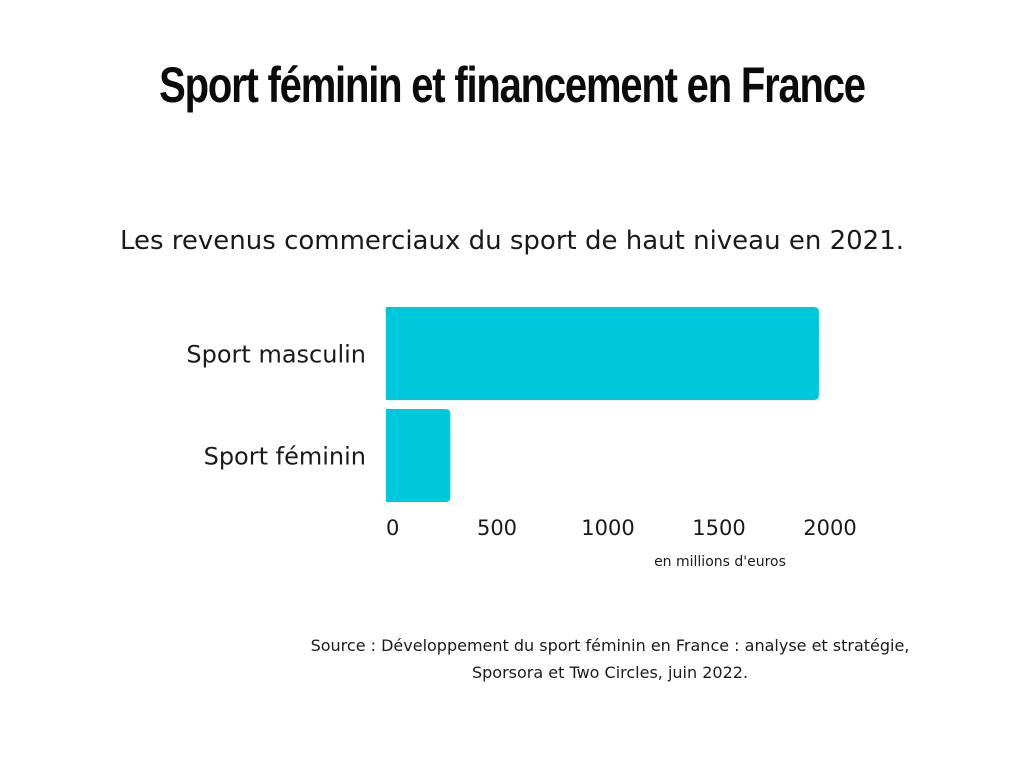 The height and width of the screenshot is (768, 1024). What do you see at coordinates (829, 528) in the screenshot?
I see `x-tick-label-4: 2000` at bounding box center [829, 528].